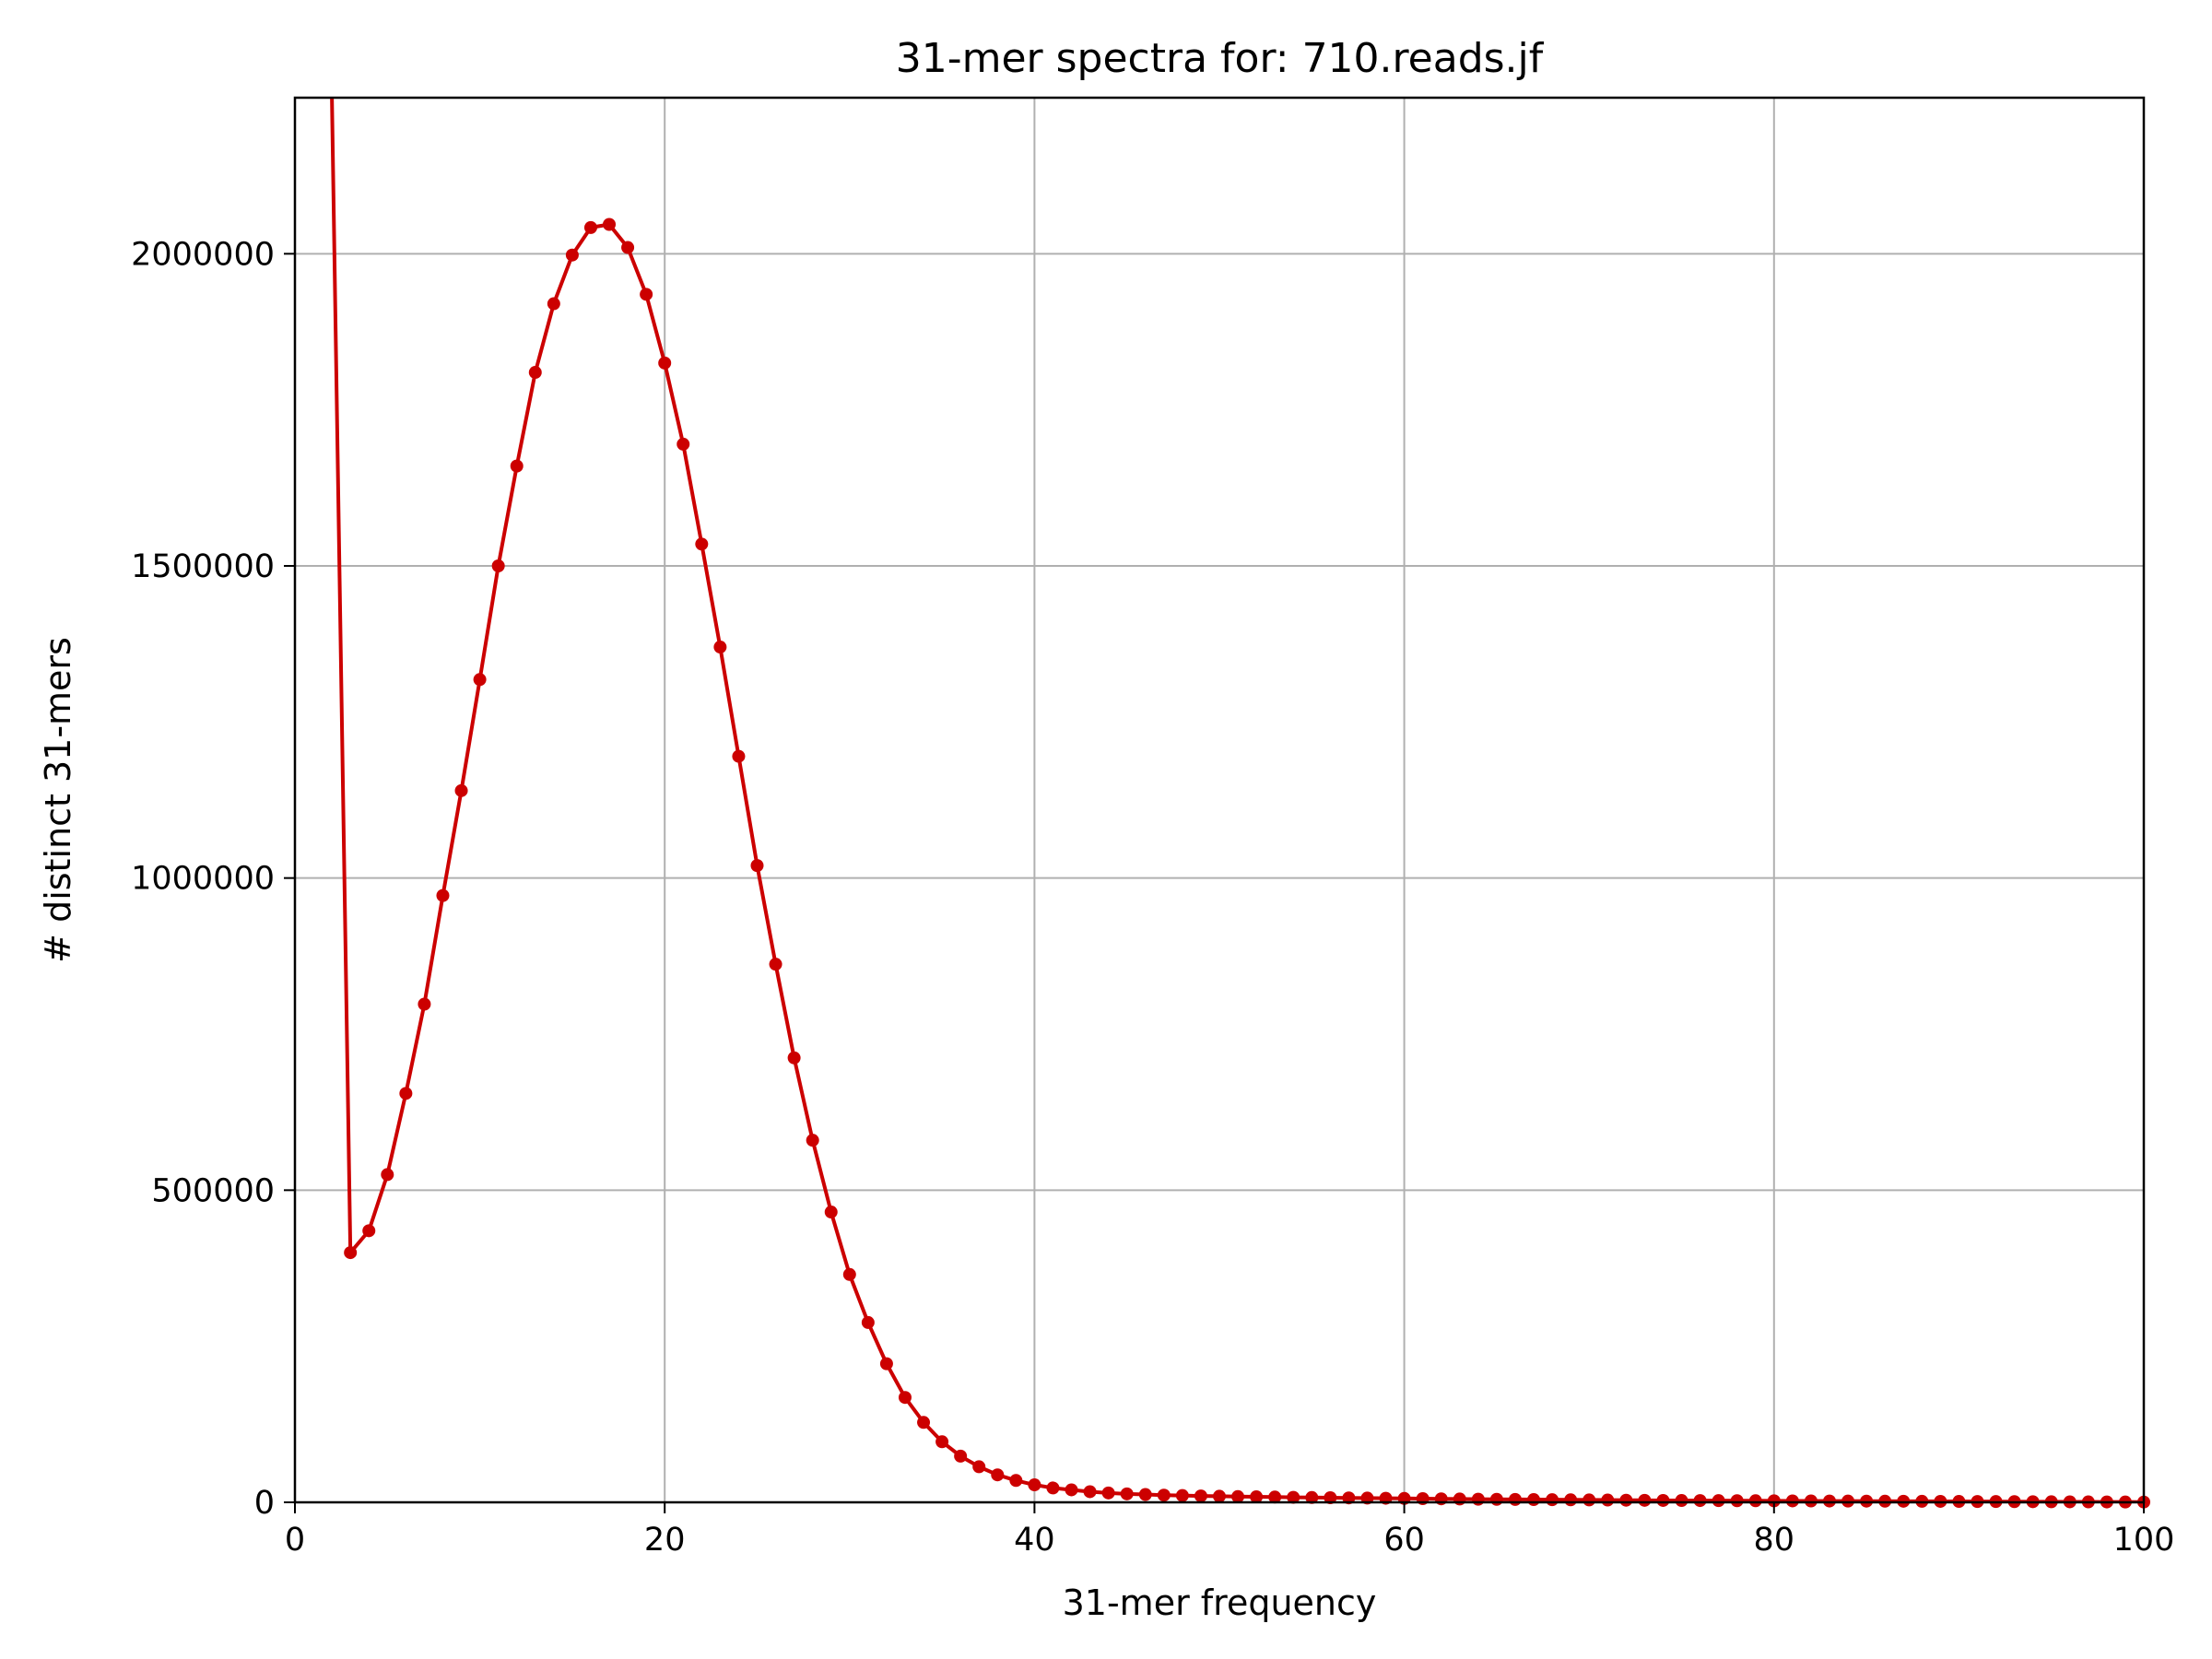 The height and width of the screenshot is (1659, 2212). I want to click on chart-title: 31-mer spectra for: 710.reads.jf, so click(1220, 58).